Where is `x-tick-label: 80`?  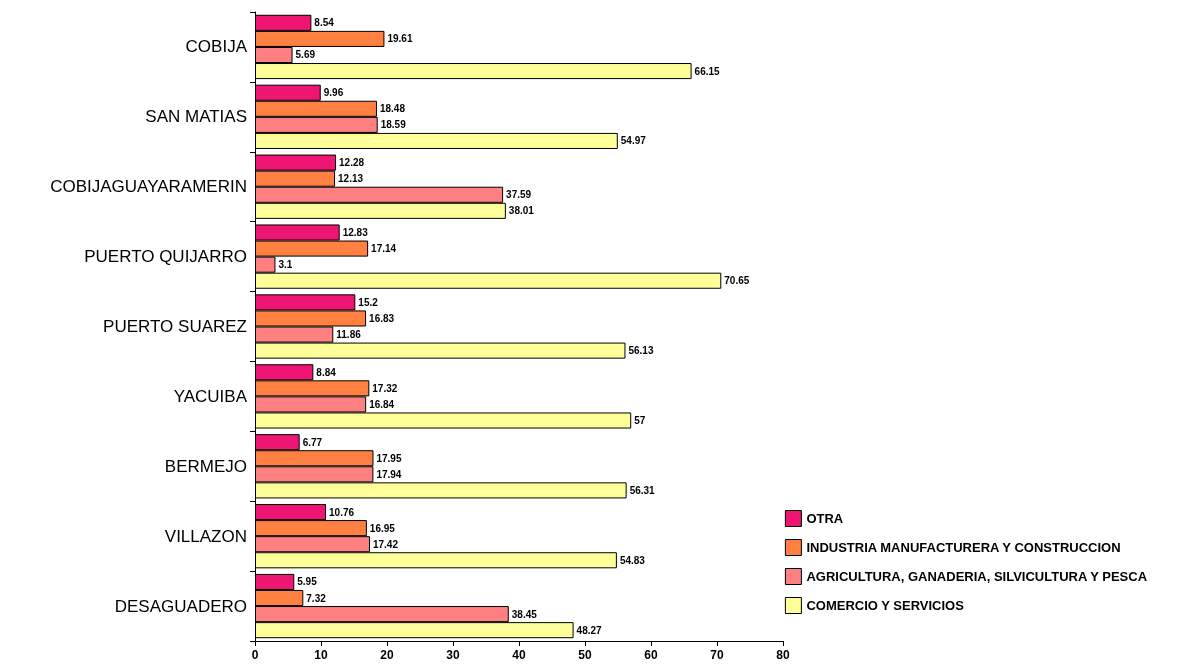
x-tick-label: 80 is located at coordinates (783, 655).